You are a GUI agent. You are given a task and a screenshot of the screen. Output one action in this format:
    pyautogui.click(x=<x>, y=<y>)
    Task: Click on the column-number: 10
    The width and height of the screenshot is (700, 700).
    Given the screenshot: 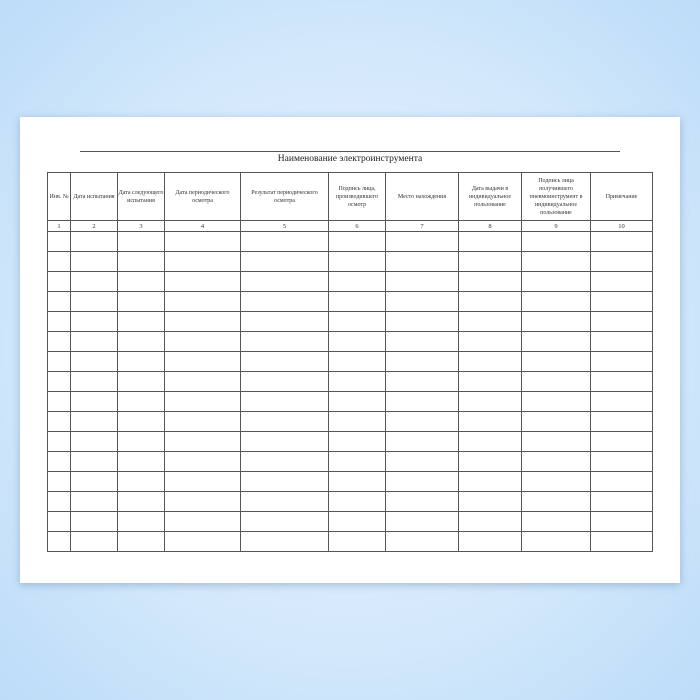 What is the action you would take?
    pyautogui.click(x=621, y=226)
    